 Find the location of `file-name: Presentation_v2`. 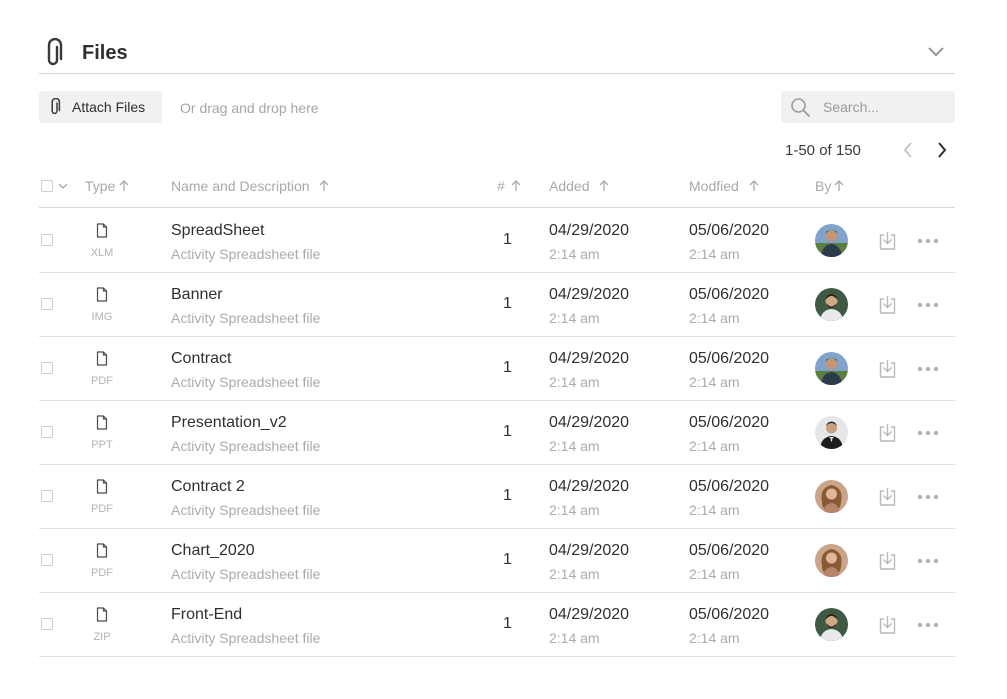

file-name: Presentation_v2 is located at coordinates (229, 422).